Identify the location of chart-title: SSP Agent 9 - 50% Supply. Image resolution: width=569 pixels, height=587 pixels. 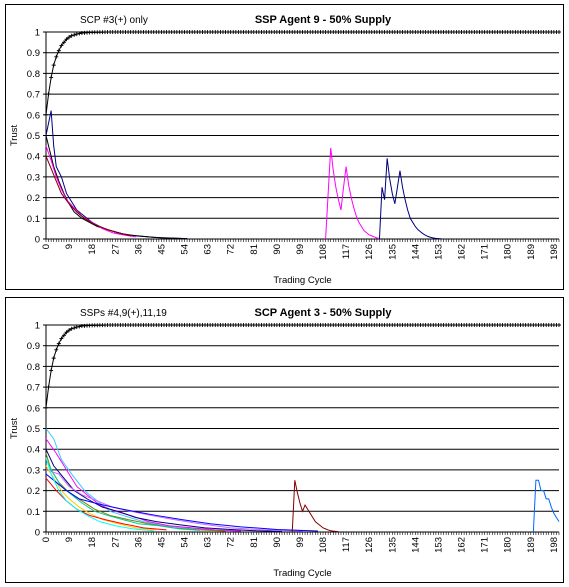
(323, 20).